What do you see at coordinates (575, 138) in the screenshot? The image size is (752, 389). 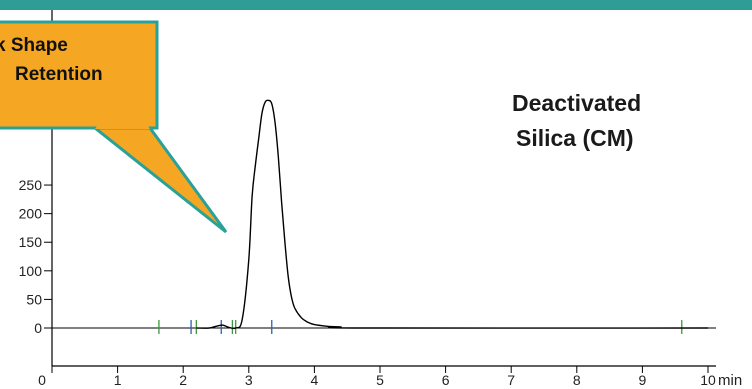 I see `annotation-line-2: Silica (CM)` at bounding box center [575, 138].